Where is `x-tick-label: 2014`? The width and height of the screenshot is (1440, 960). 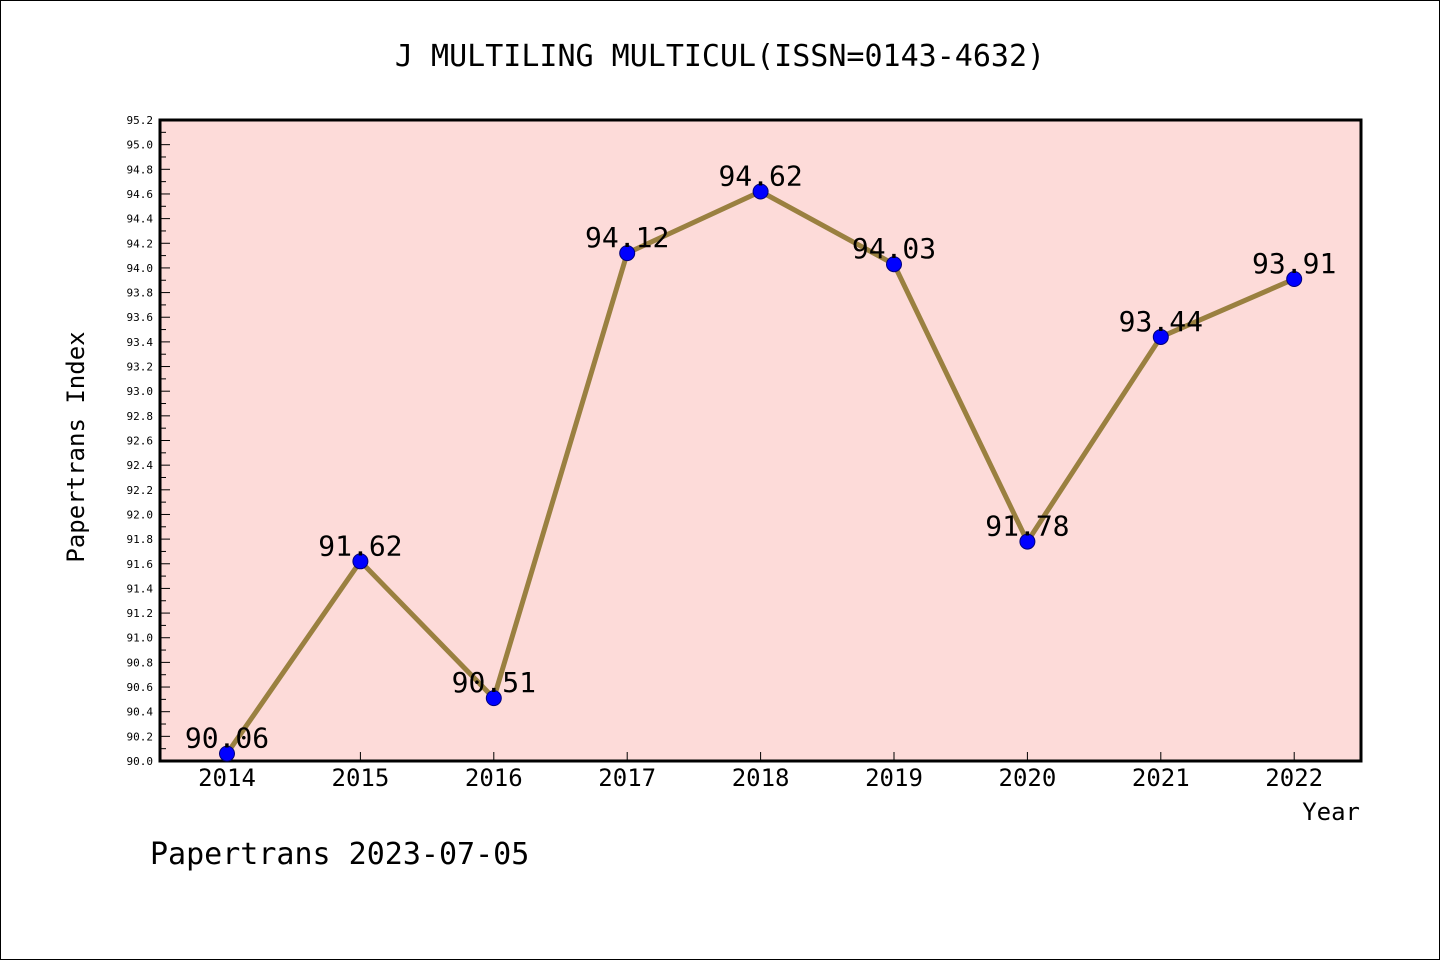
x-tick-label: 2014 is located at coordinates (227, 778).